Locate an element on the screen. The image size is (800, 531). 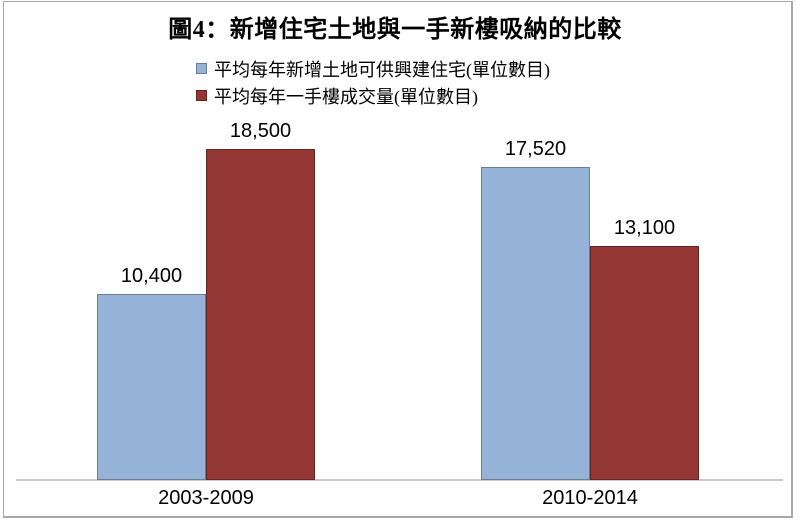
chart-title: 圖4：新增住宅土地與一手新樓吸納的比較 is located at coordinates (395, 30).